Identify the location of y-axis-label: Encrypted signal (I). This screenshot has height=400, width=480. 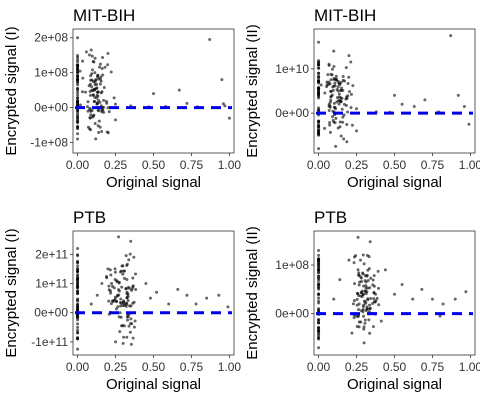
(11, 292).